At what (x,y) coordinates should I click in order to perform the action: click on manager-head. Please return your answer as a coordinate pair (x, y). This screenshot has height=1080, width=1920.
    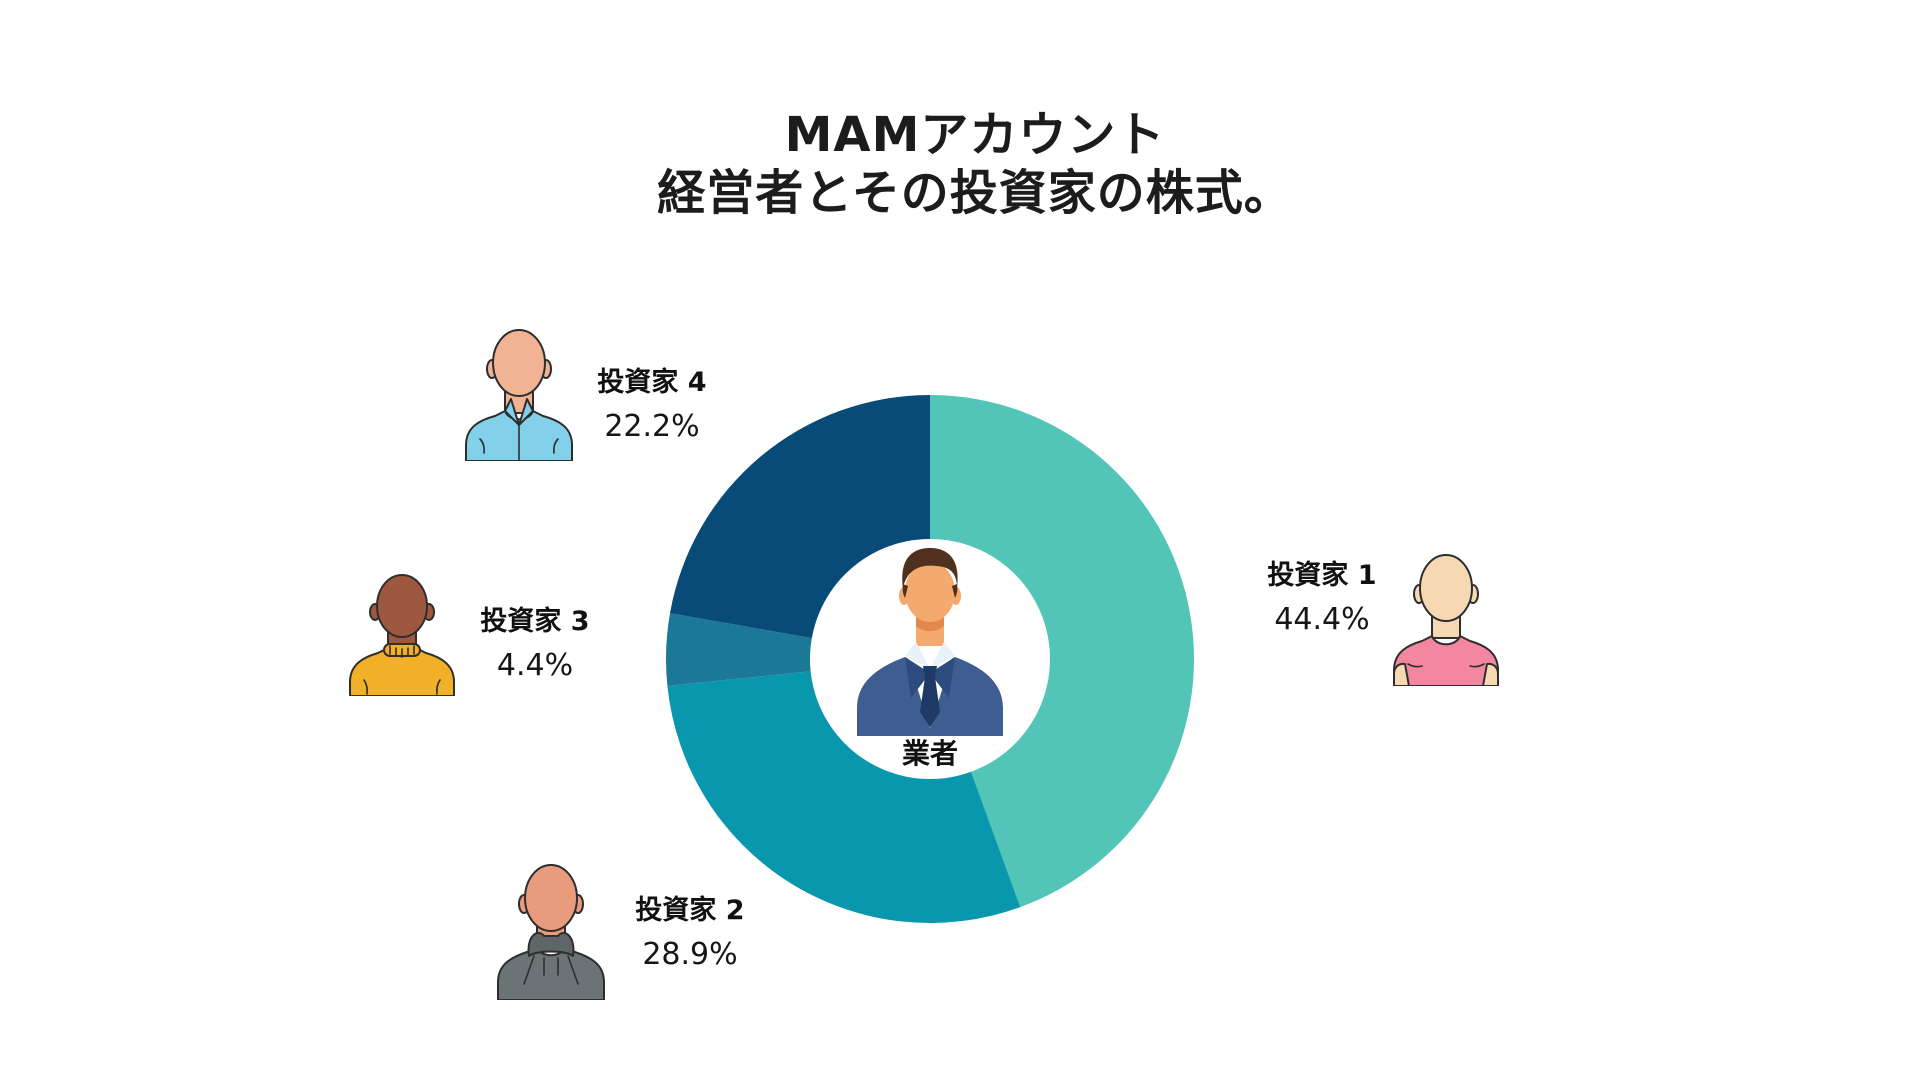
    Looking at the image, I should click on (930, 585).